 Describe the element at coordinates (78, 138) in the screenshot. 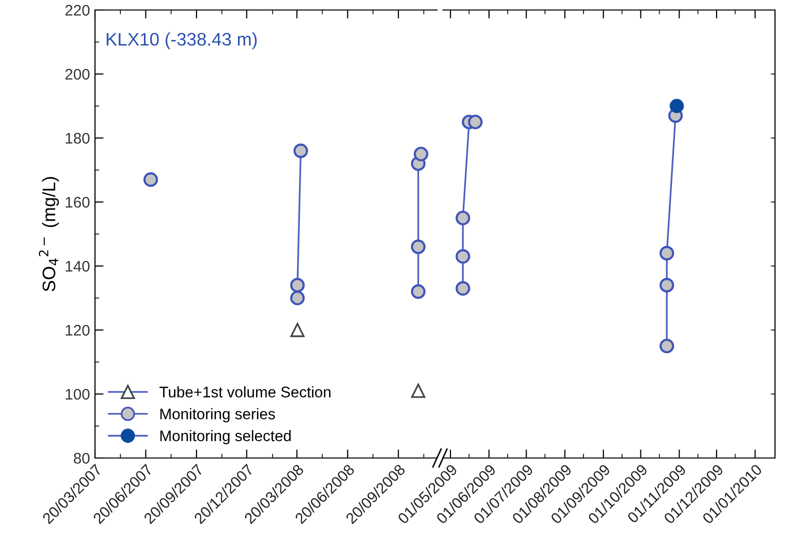

I see `y-tick-label: 180` at that location.